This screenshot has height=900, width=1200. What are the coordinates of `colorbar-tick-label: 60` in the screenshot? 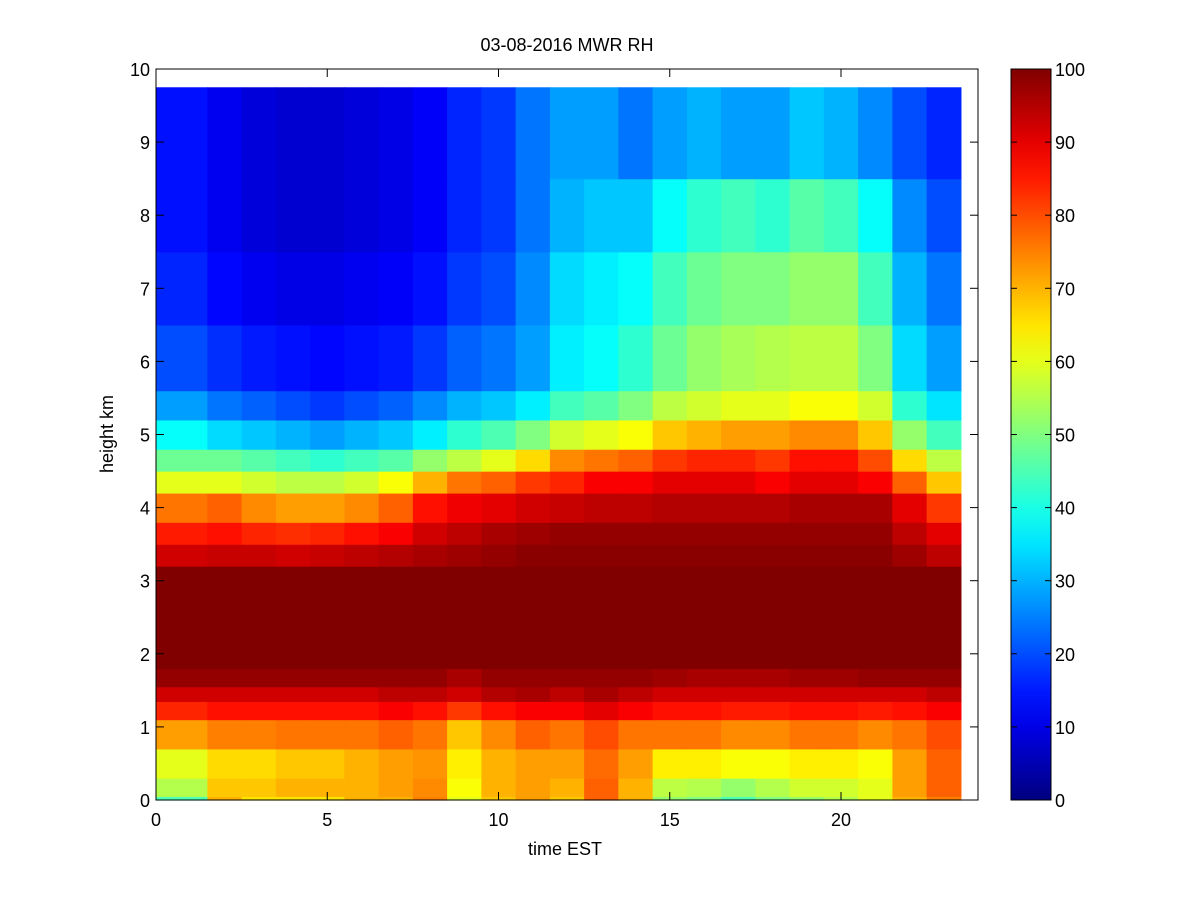 It's located at (1065, 362).